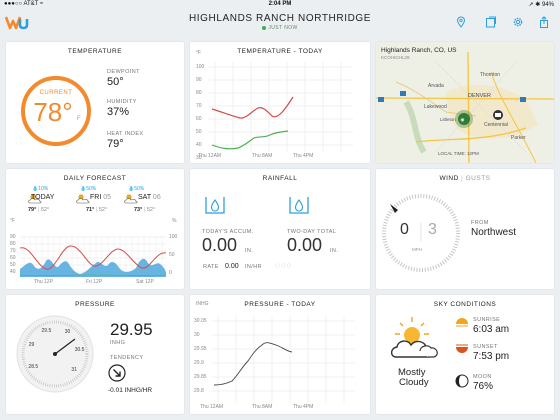 Image resolution: width=560 pixels, height=420 pixels. I want to click on temp-today-x-tick: Thu 12AM, so click(210, 156).